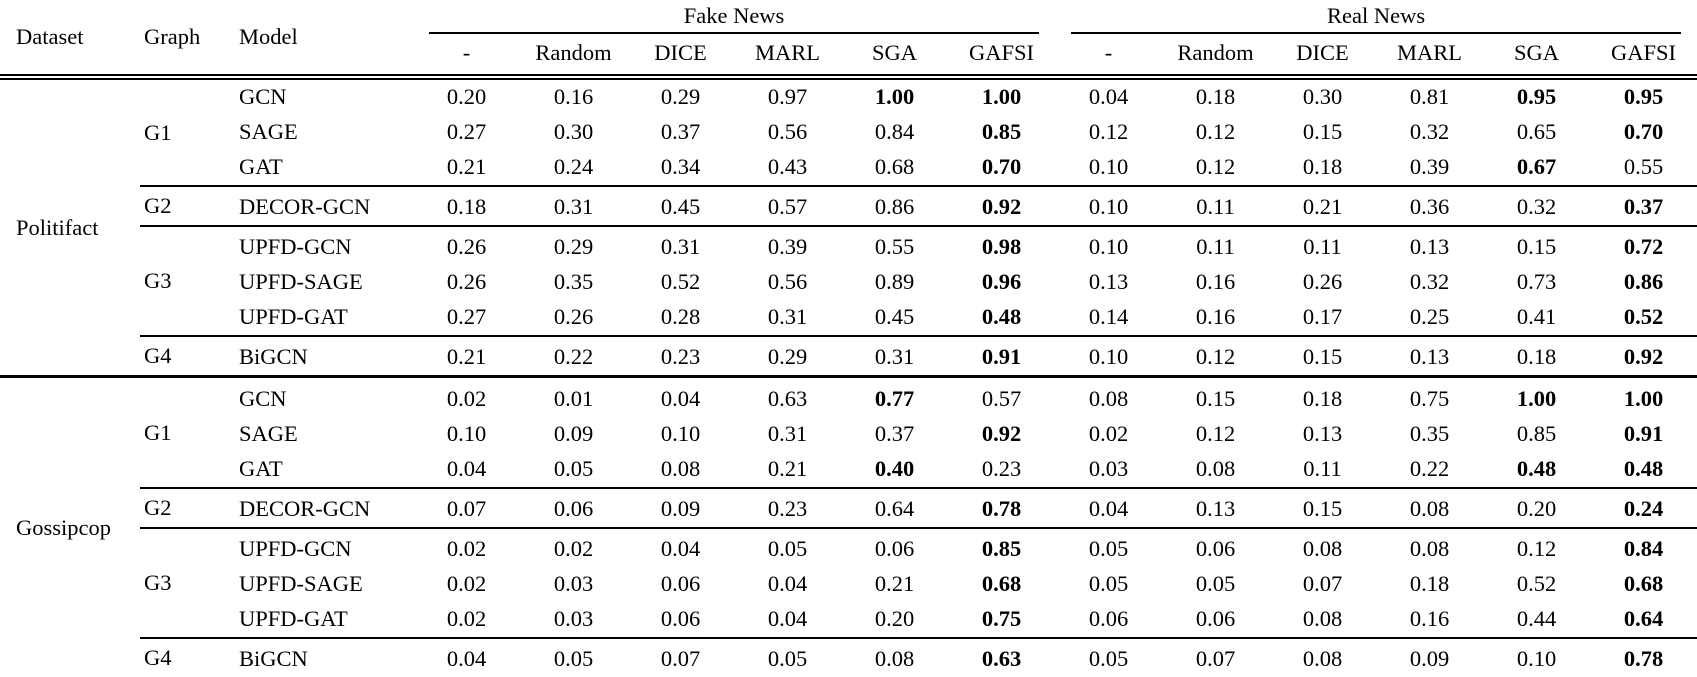 The width and height of the screenshot is (1697, 677). What do you see at coordinates (261, 468) in the screenshot?
I see `model-label: GAT` at bounding box center [261, 468].